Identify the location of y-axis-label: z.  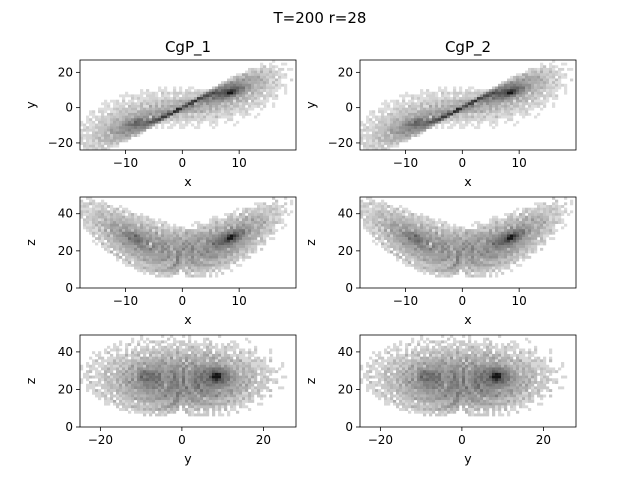
(30, 242).